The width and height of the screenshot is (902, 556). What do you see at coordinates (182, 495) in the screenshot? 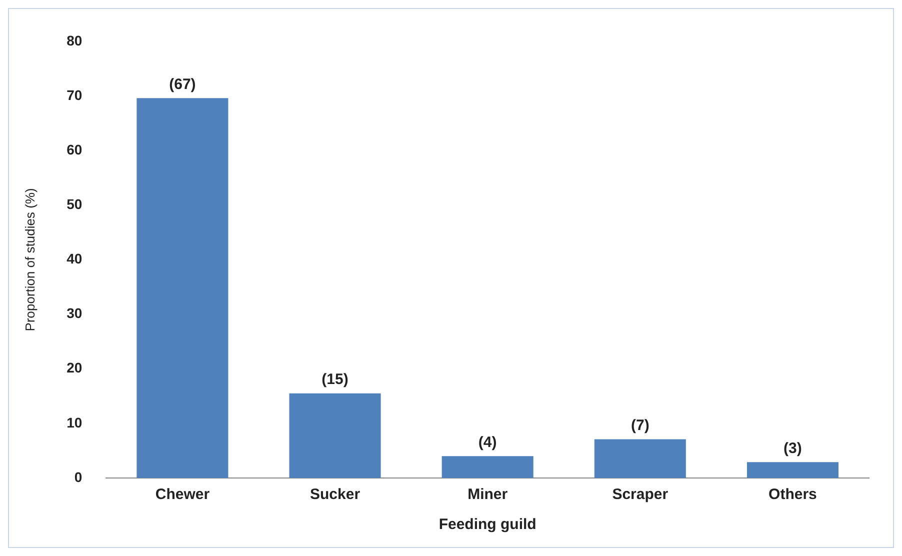
I see `x-tick-label: Chewer` at bounding box center [182, 495].